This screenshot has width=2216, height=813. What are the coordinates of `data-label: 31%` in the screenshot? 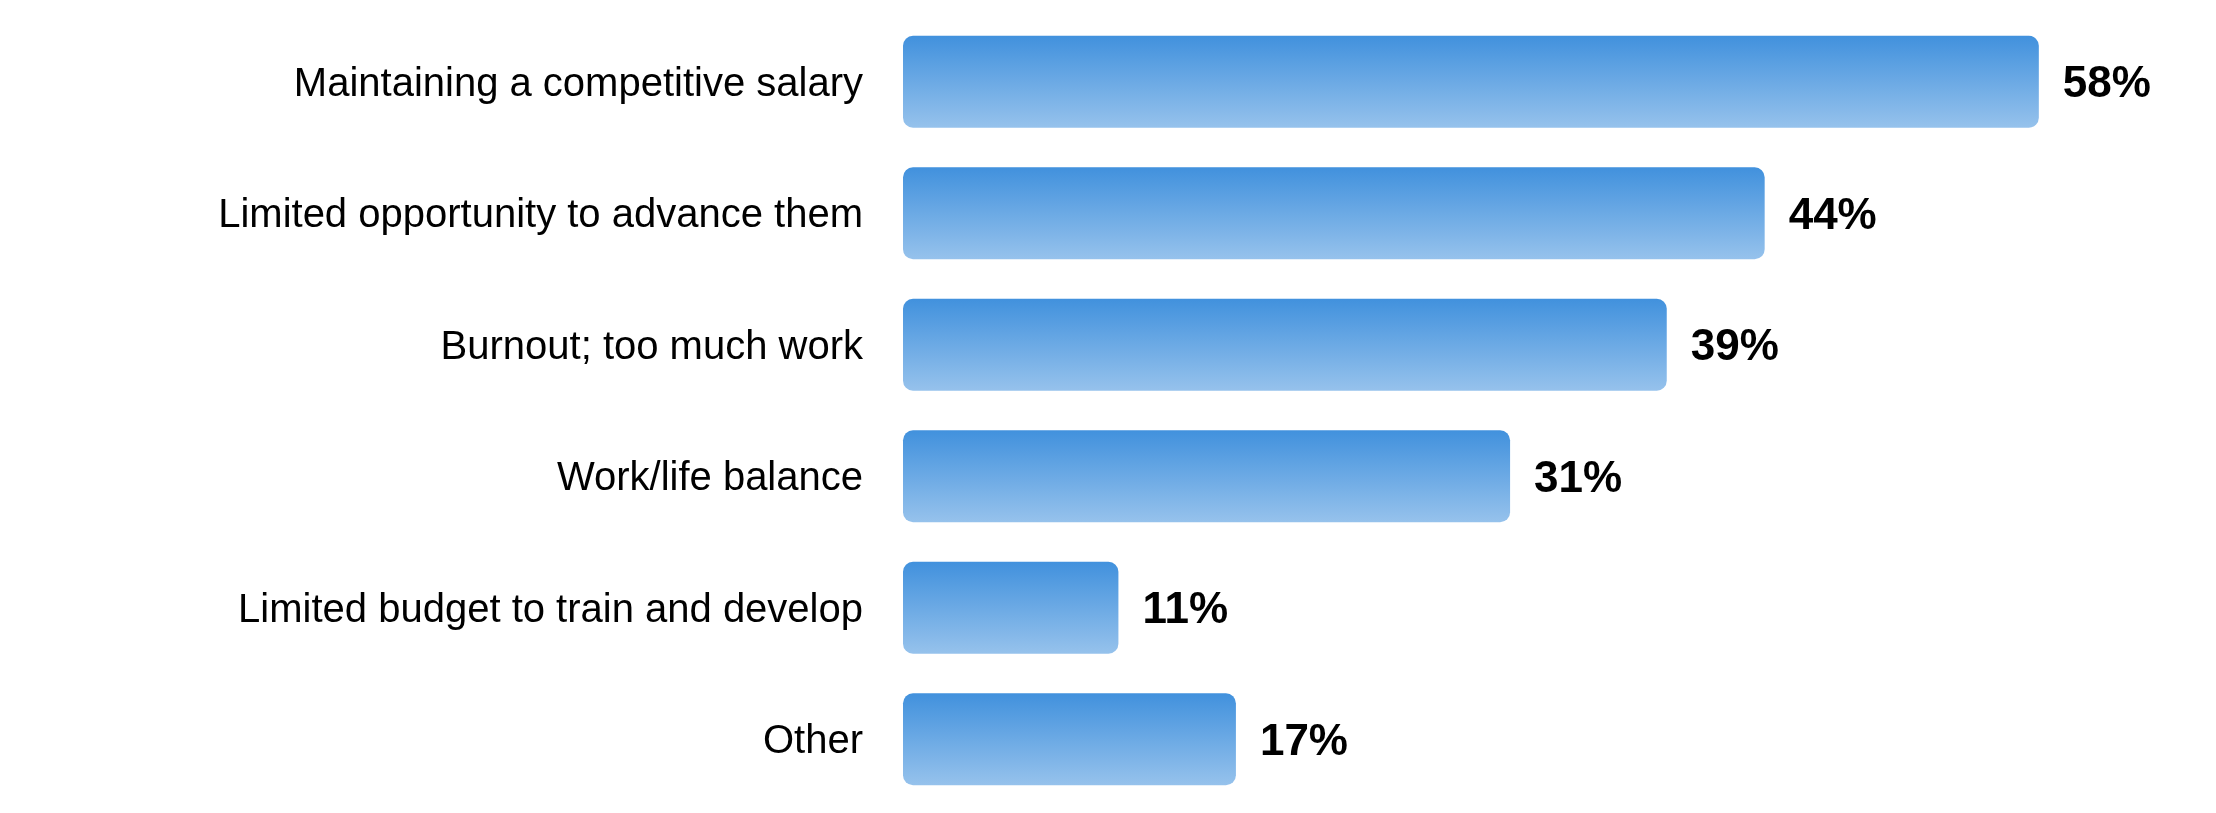 It's located at (1578, 476).